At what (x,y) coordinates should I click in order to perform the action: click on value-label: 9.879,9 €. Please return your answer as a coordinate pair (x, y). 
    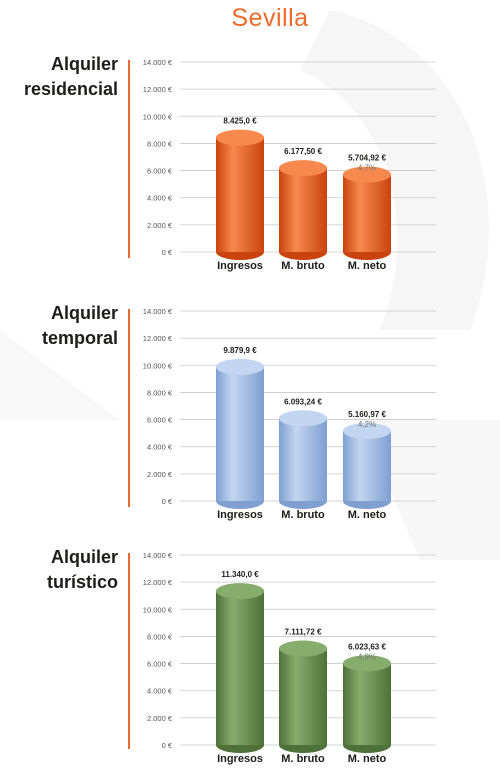
    Looking at the image, I should click on (240, 350).